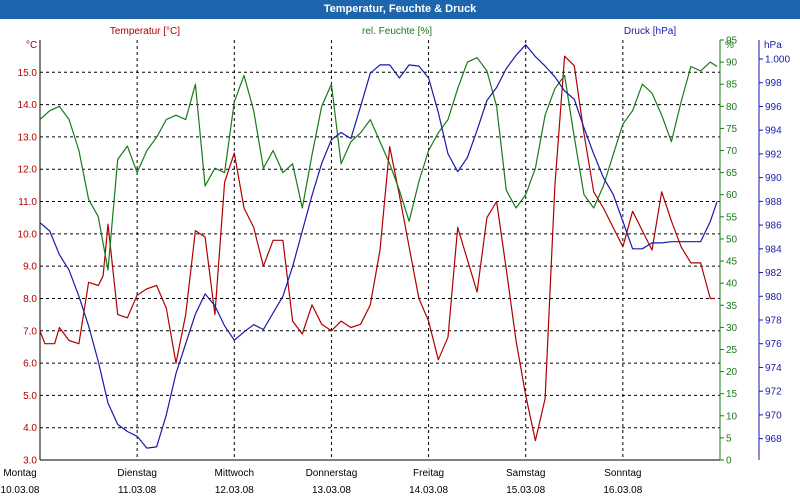 This screenshot has height=500, width=800. I want to click on temp-tick-label: 11.0, so click(27, 202).